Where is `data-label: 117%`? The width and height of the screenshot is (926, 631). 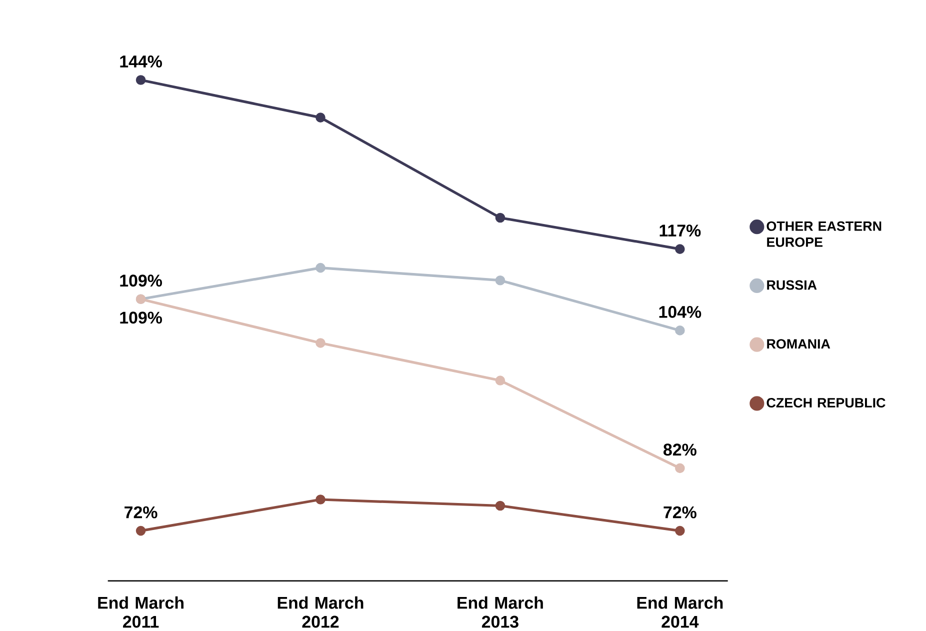
data-label: 117% is located at coordinates (680, 230).